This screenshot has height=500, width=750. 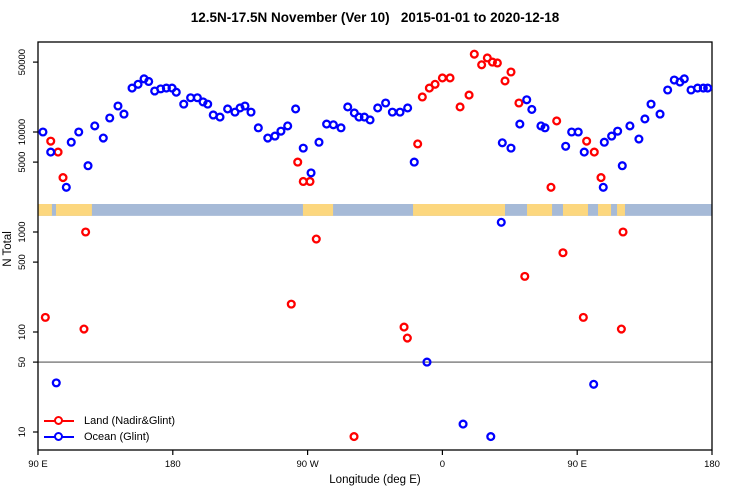 I want to click on land-symbol-icon, so click(x=59, y=421).